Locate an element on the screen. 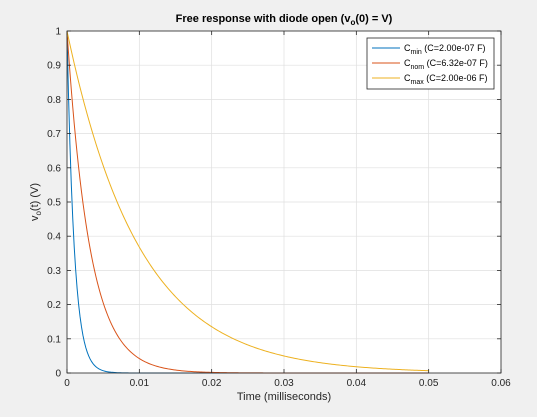 This screenshot has width=537, height=417. x-tick-label: 0.03 is located at coordinates (284, 383).